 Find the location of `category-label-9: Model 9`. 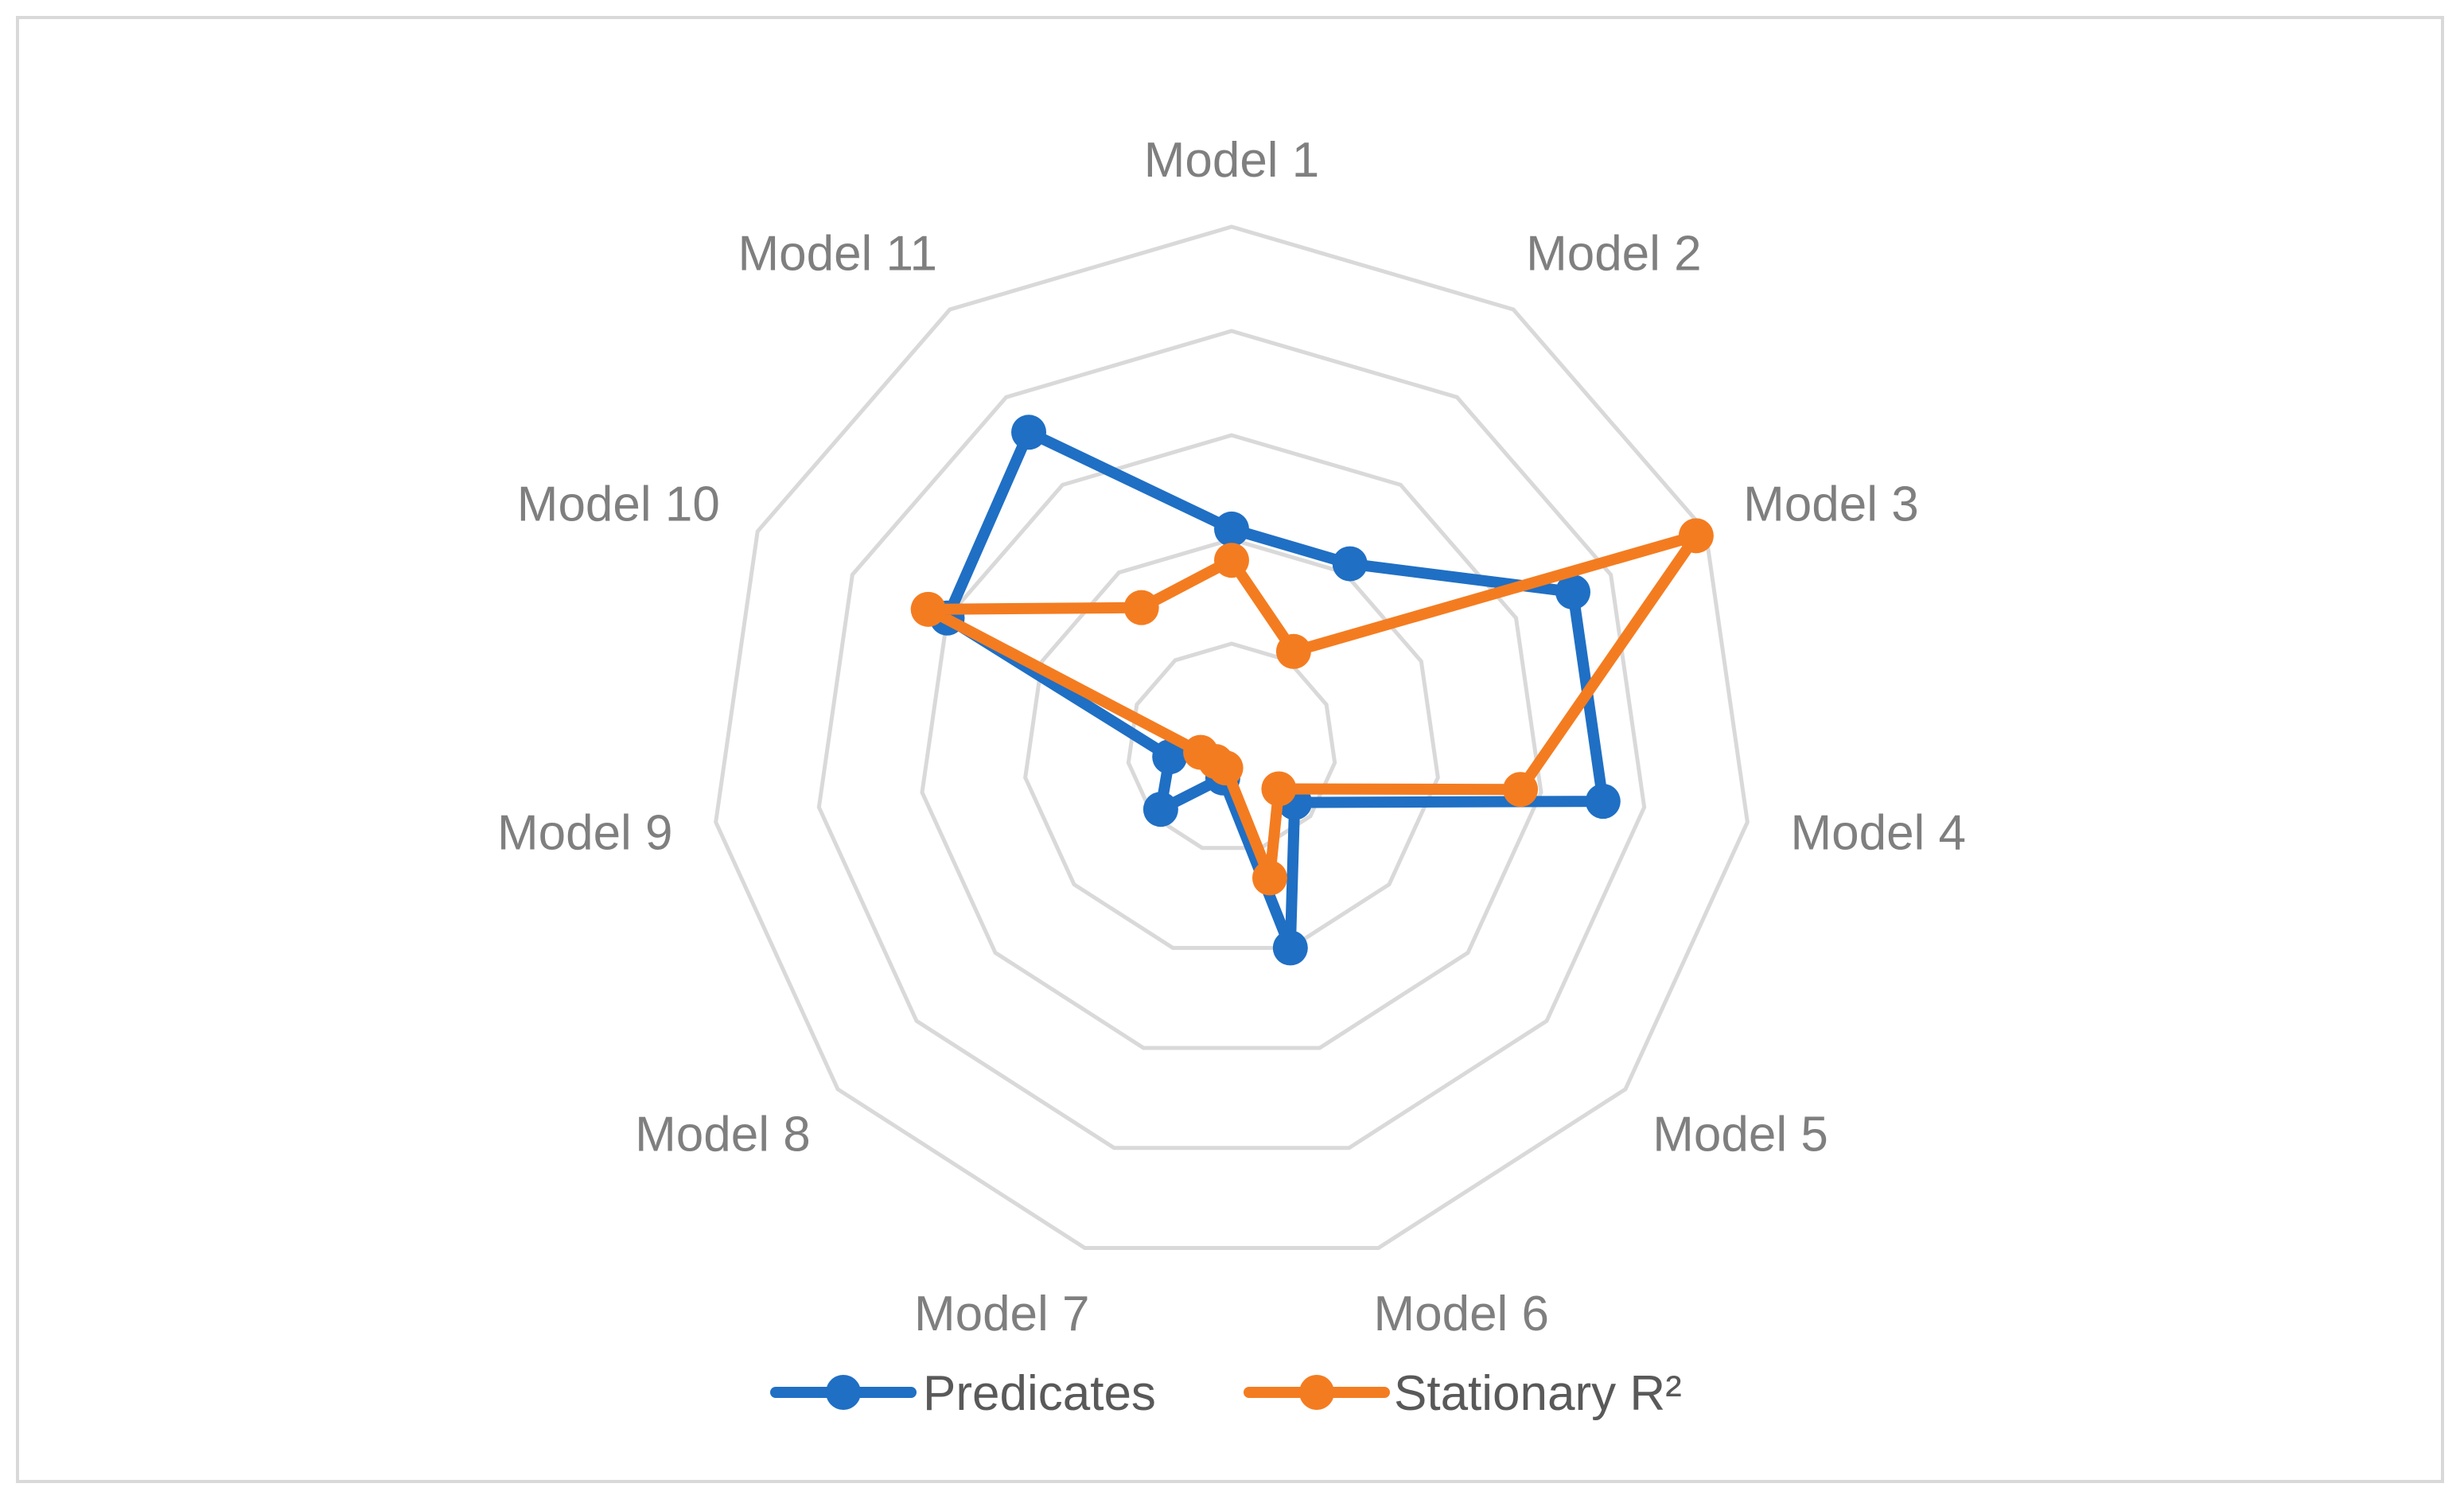

category-label-9: Model 9 is located at coordinates (585, 832).